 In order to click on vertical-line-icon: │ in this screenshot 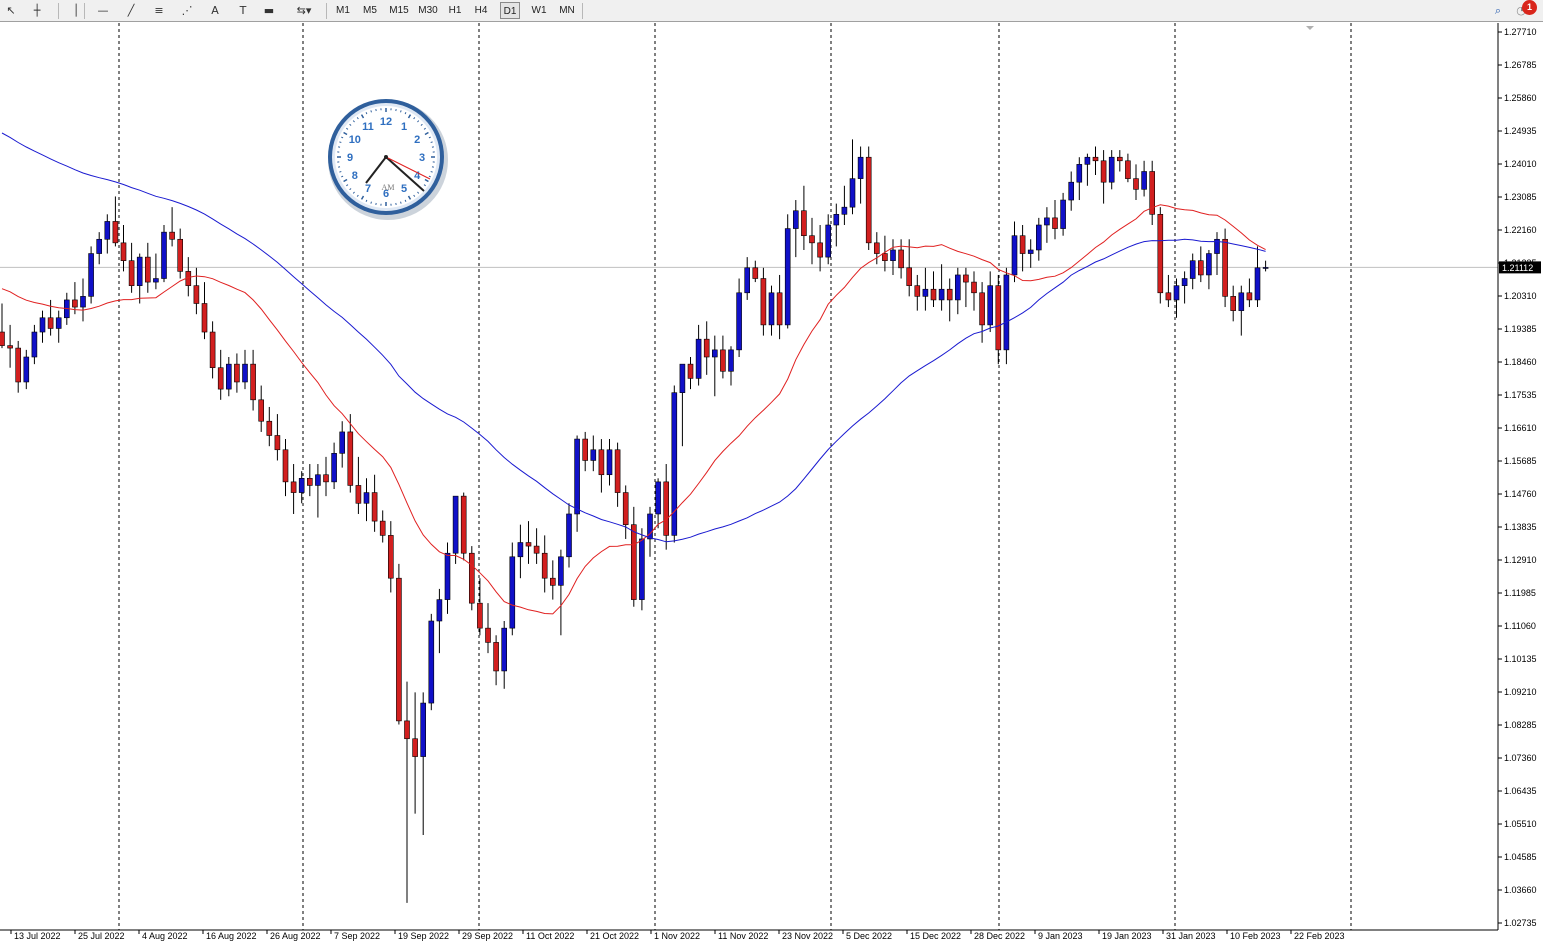, I will do `click(76, 10)`.